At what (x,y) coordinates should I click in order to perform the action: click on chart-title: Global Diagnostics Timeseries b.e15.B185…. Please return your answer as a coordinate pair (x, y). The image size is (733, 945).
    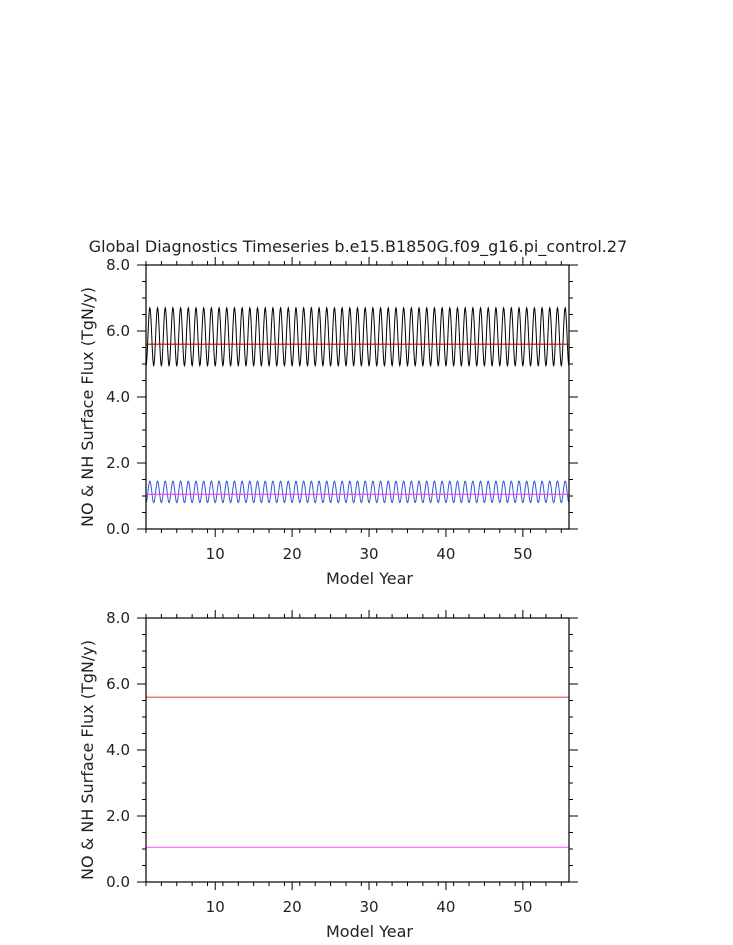
    Looking at the image, I should click on (358, 247).